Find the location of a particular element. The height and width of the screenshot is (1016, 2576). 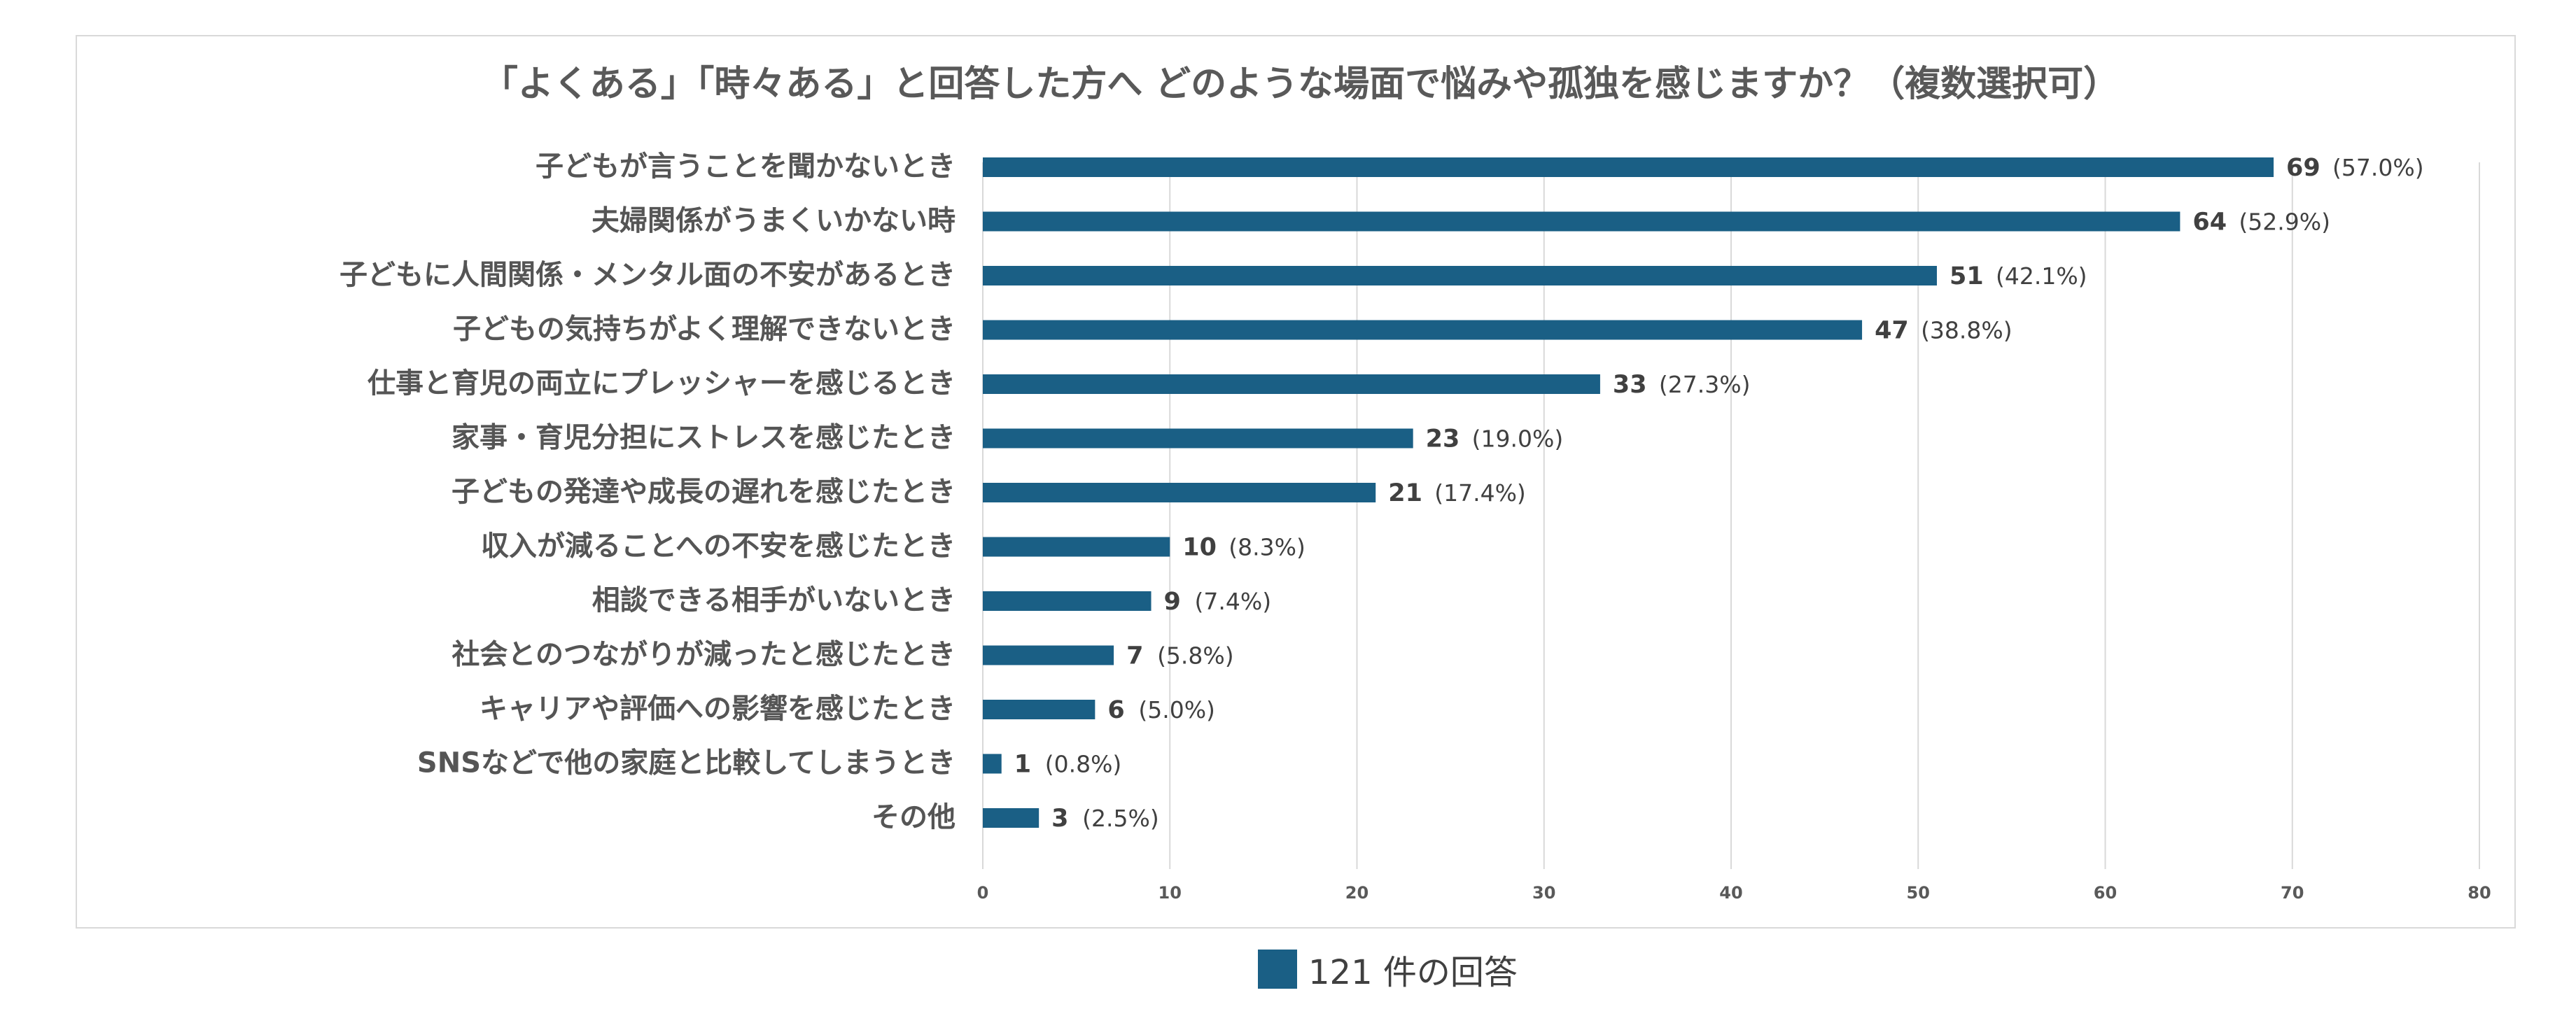

value-label: 10 is located at coordinates (1199, 548).